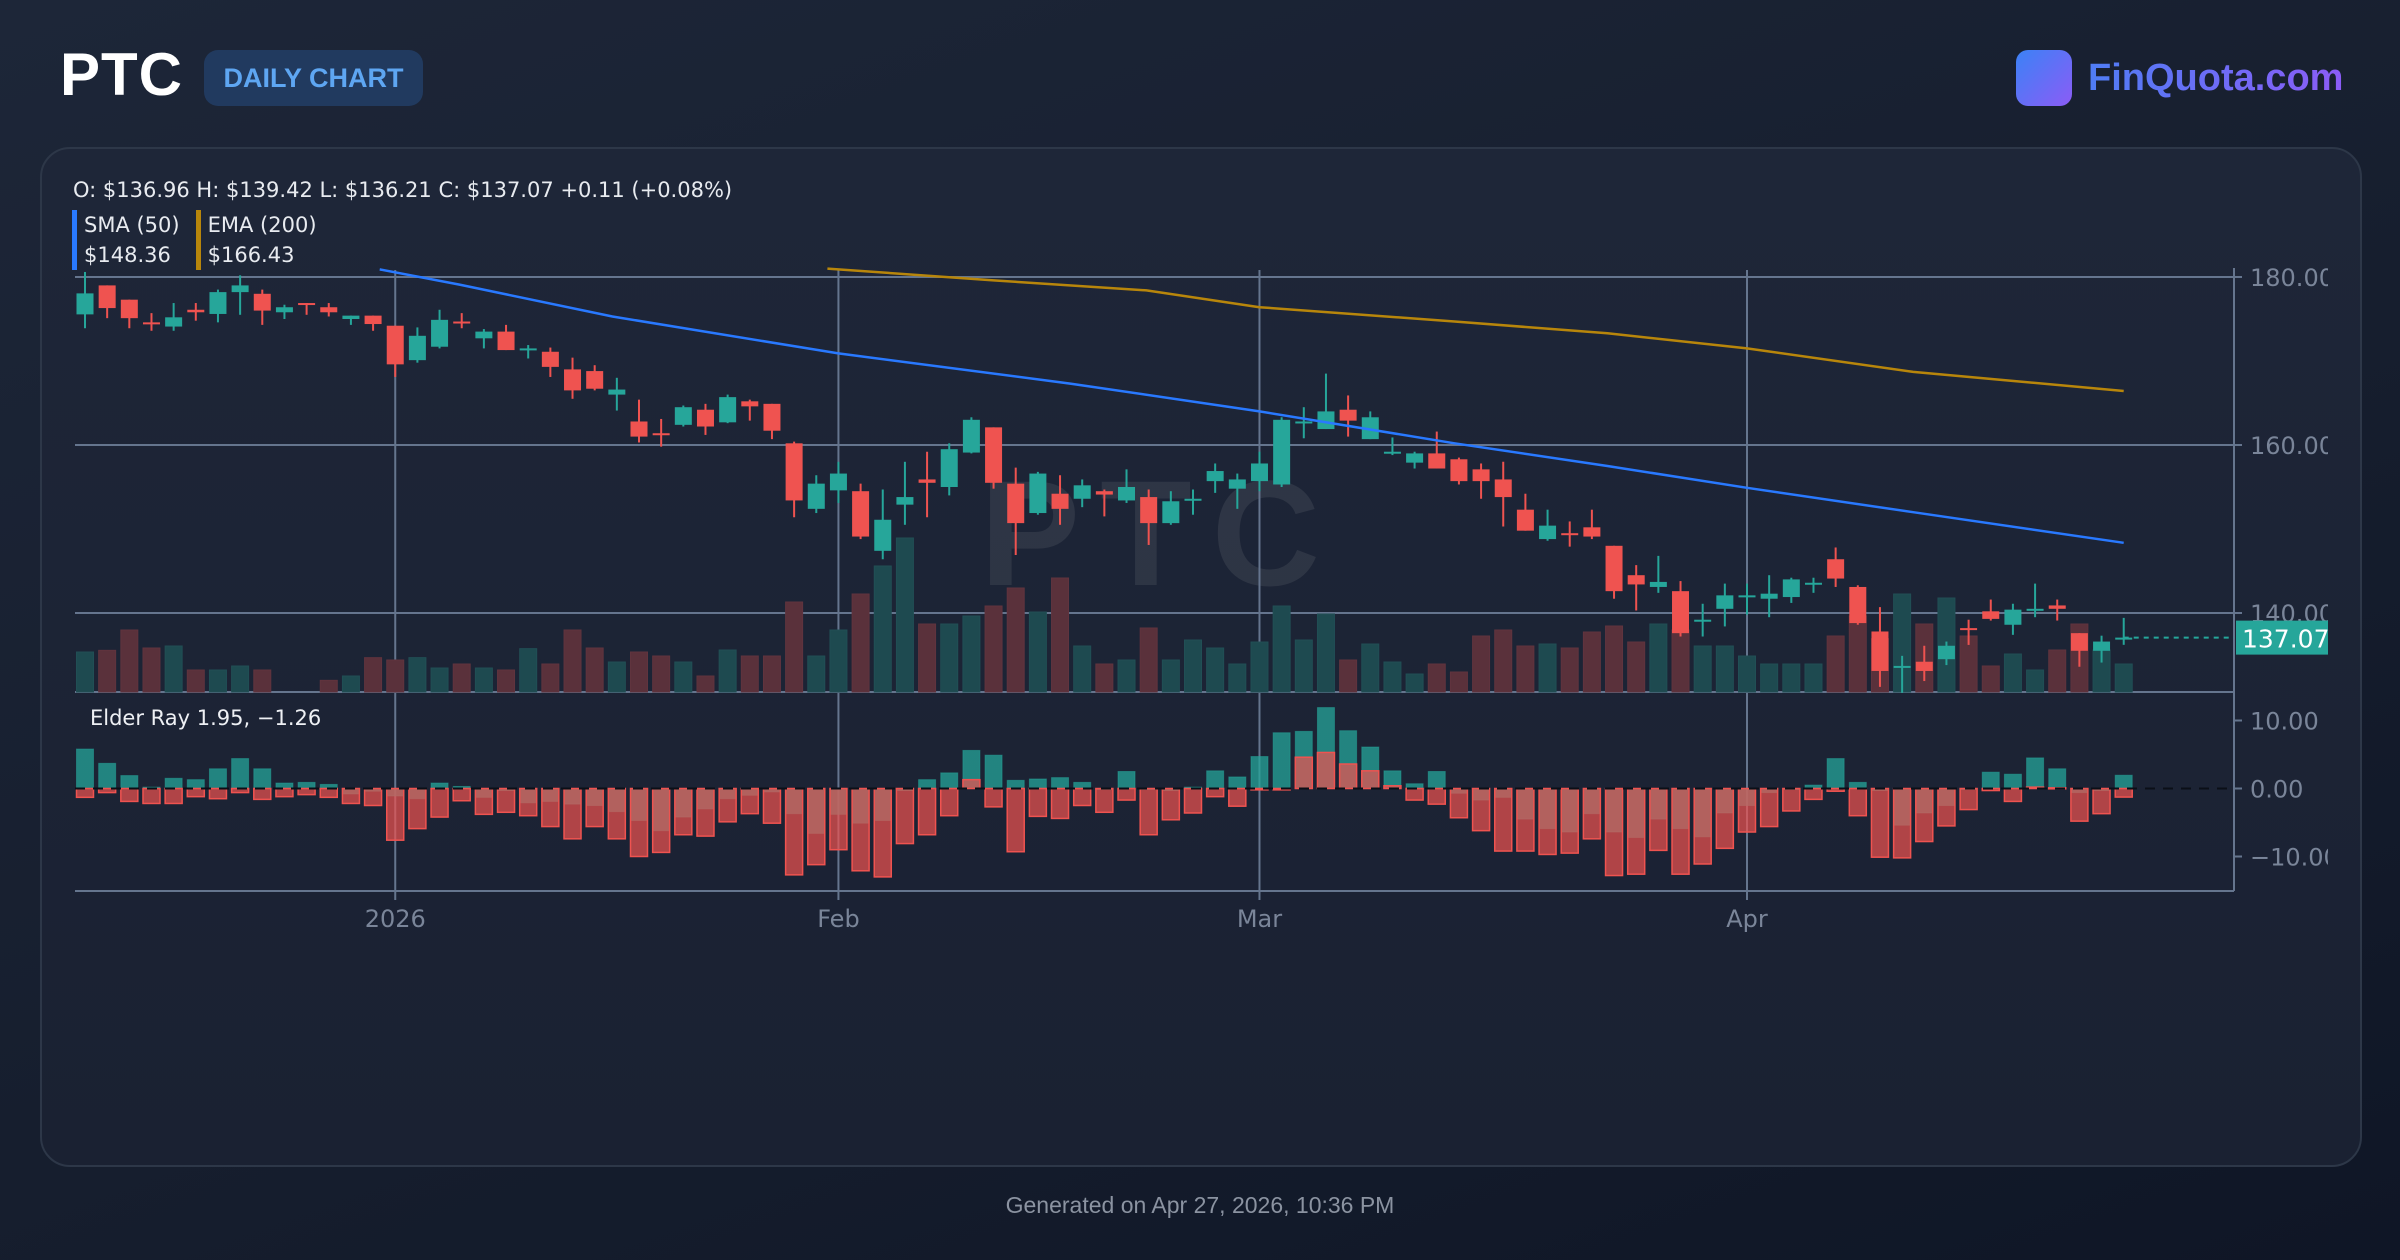 The height and width of the screenshot is (1260, 2400). What do you see at coordinates (1475, 330) in the screenshot?
I see `ema-200-line` at bounding box center [1475, 330].